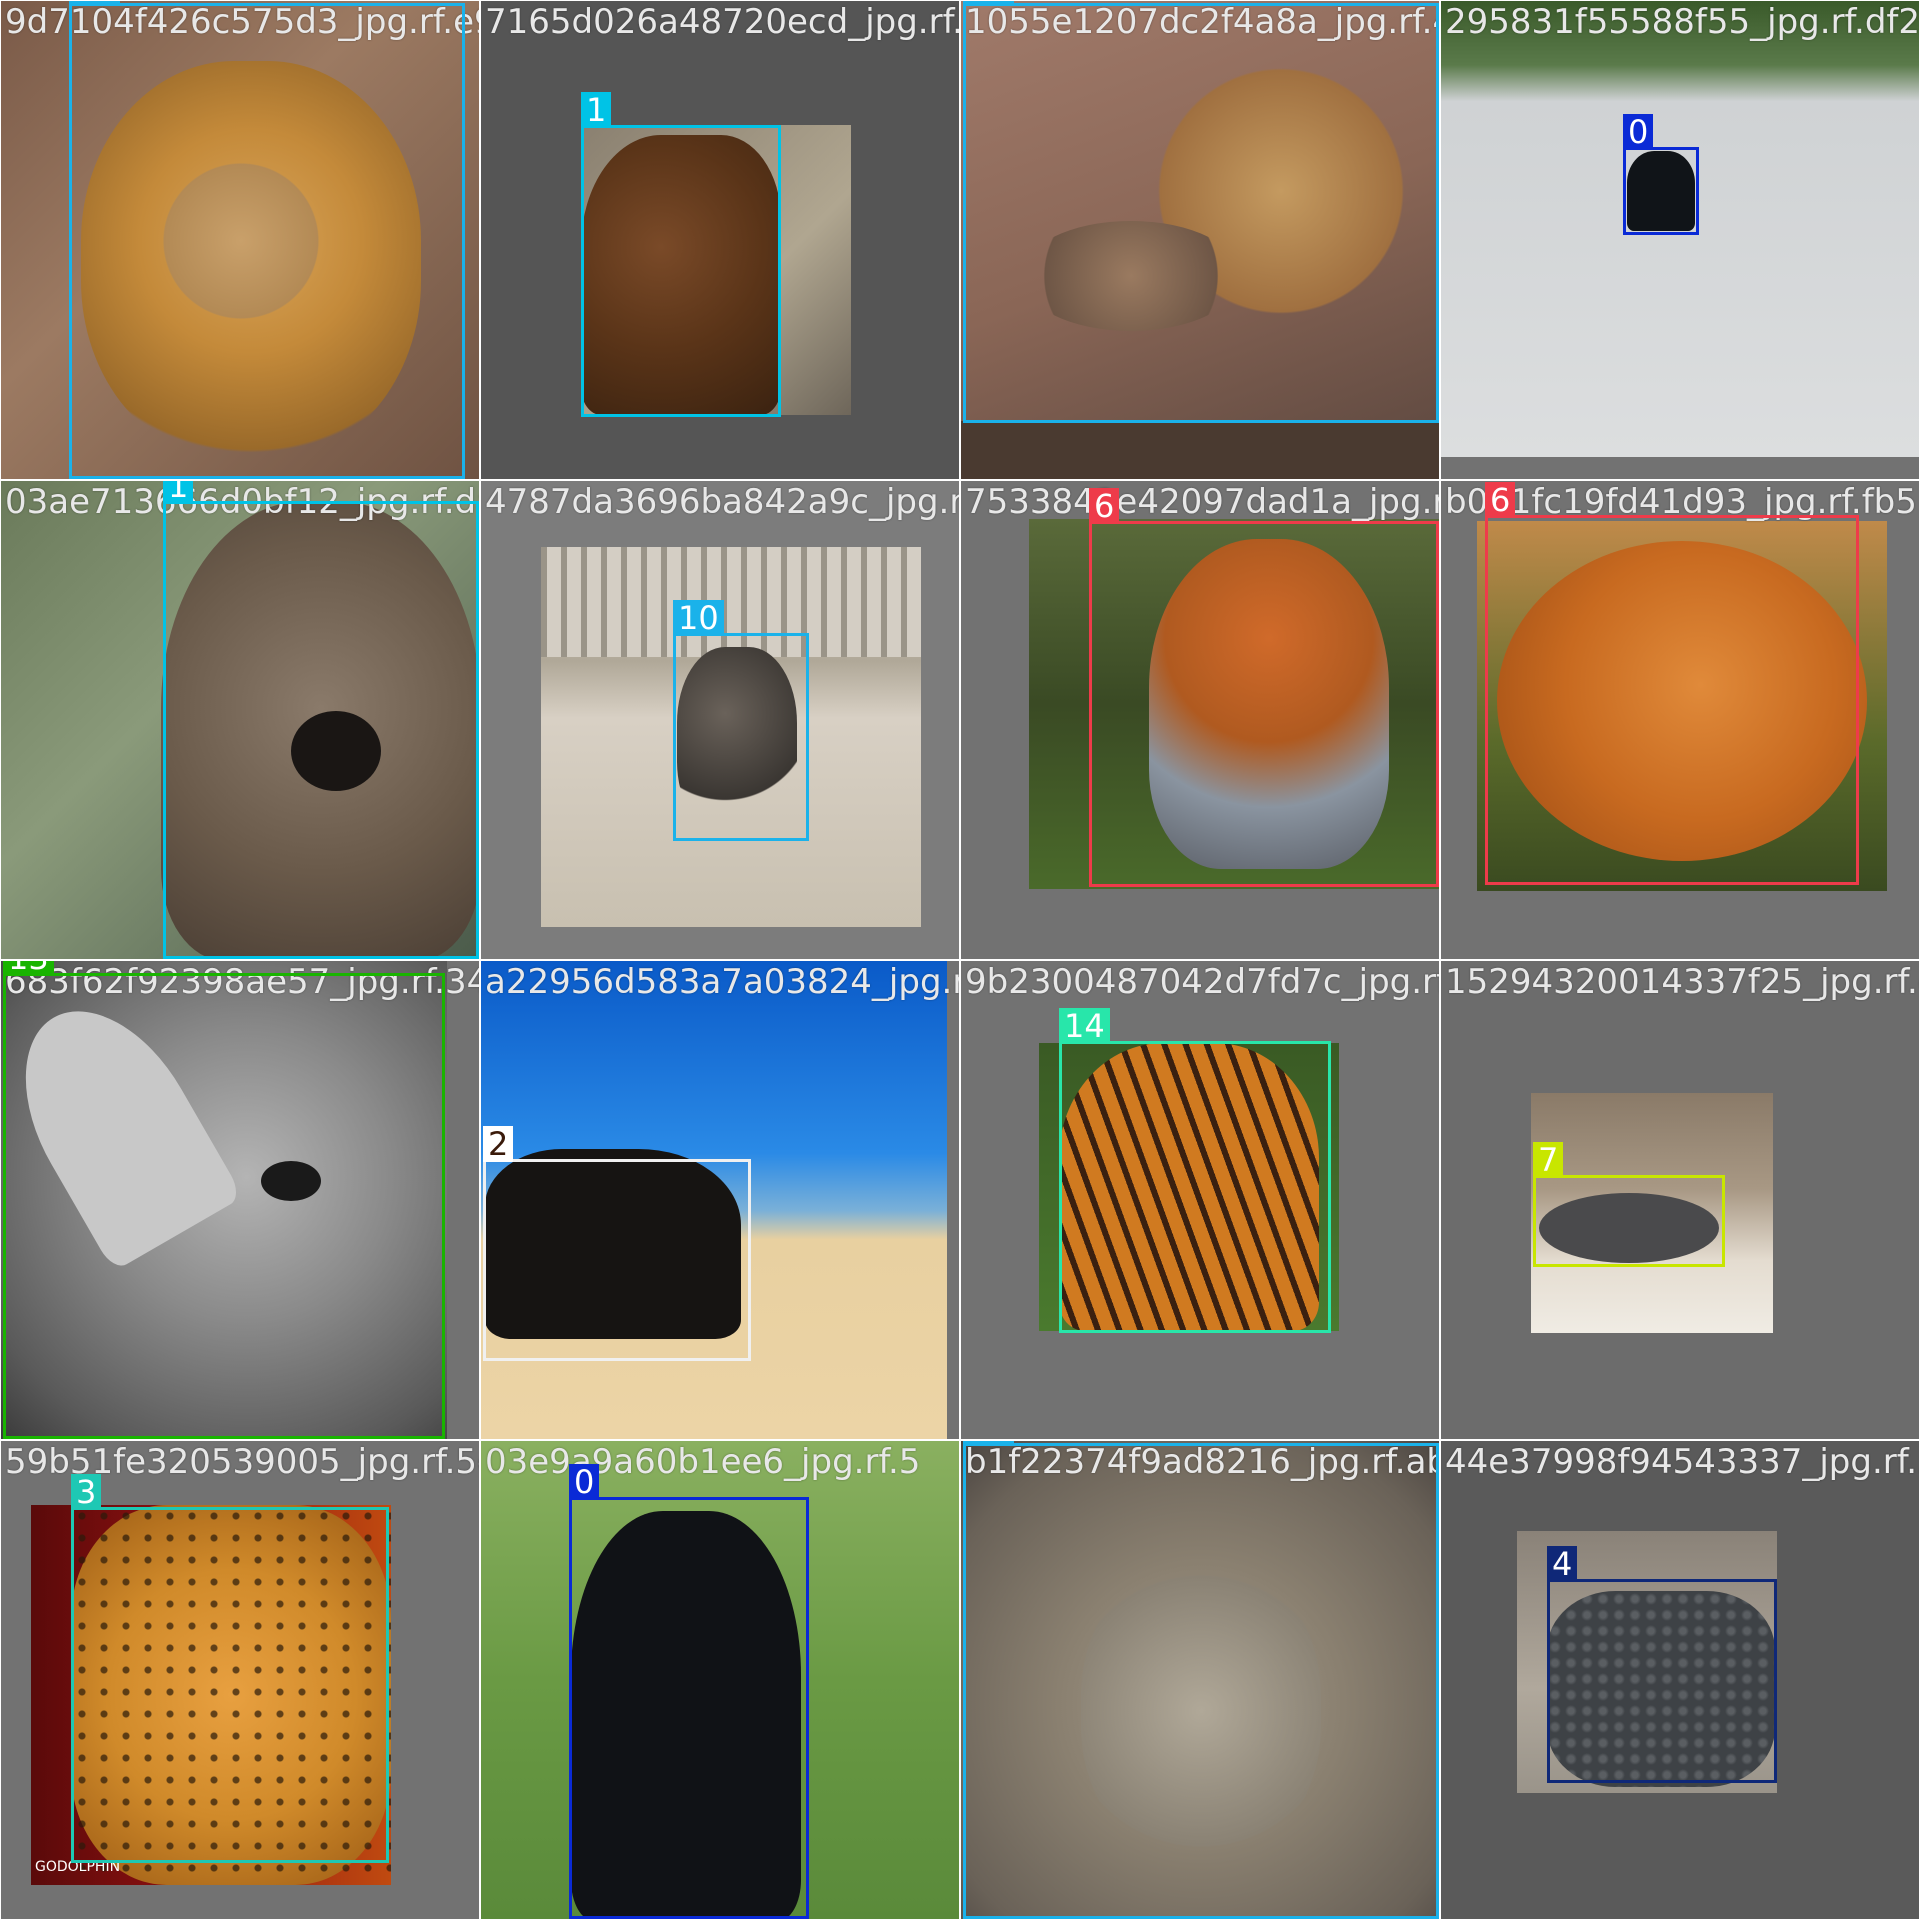 Image resolution: width=1920 pixels, height=1920 pixels. What do you see at coordinates (1202, 22) in the screenshot?
I see `image-filename: 1055e1207dc2f4a8a_jpg.rf.49` at bounding box center [1202, 22].